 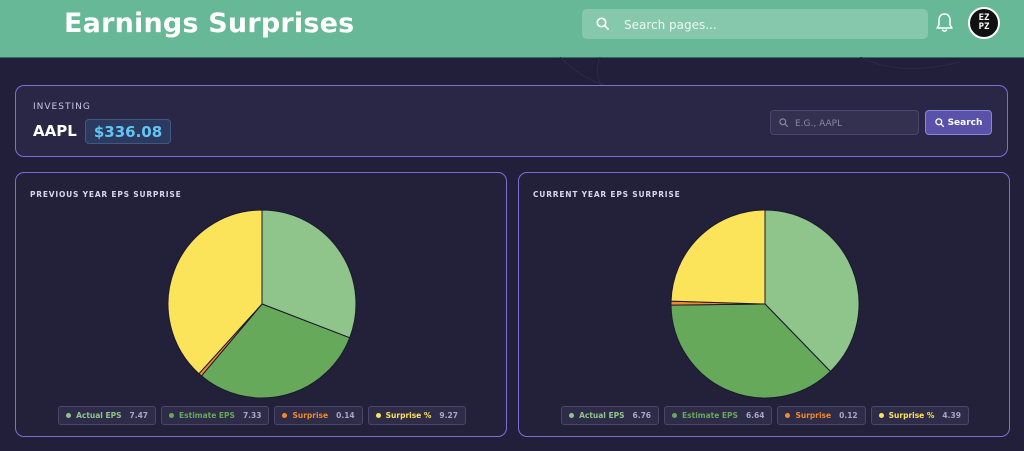 I want to click on legend-item-surprise: Surprise 0.12, so click(x=821, y=415).